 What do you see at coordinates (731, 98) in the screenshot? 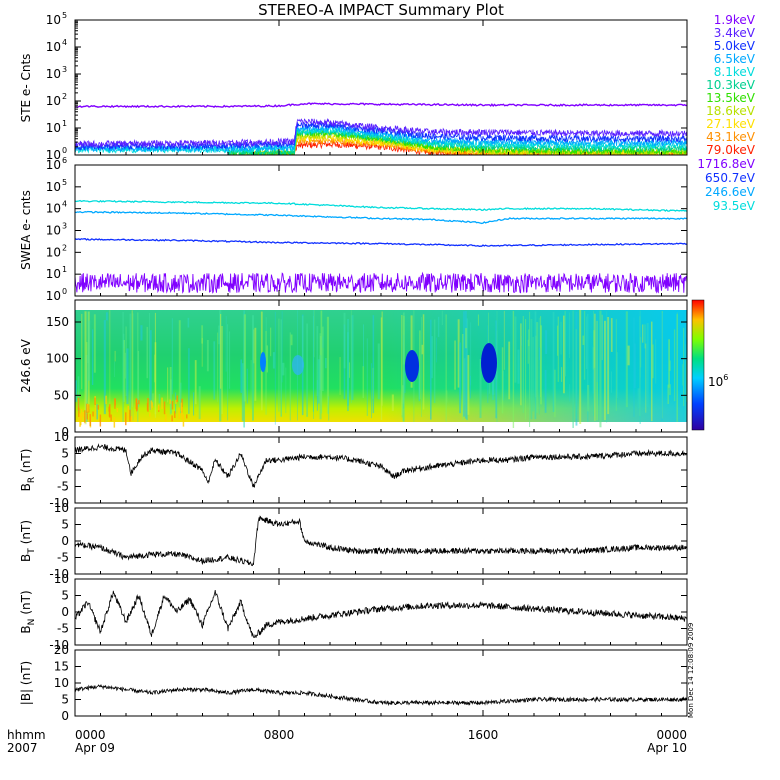
I see `ste-legend-entry: 13.5keV` at bounding box center [731, 98].